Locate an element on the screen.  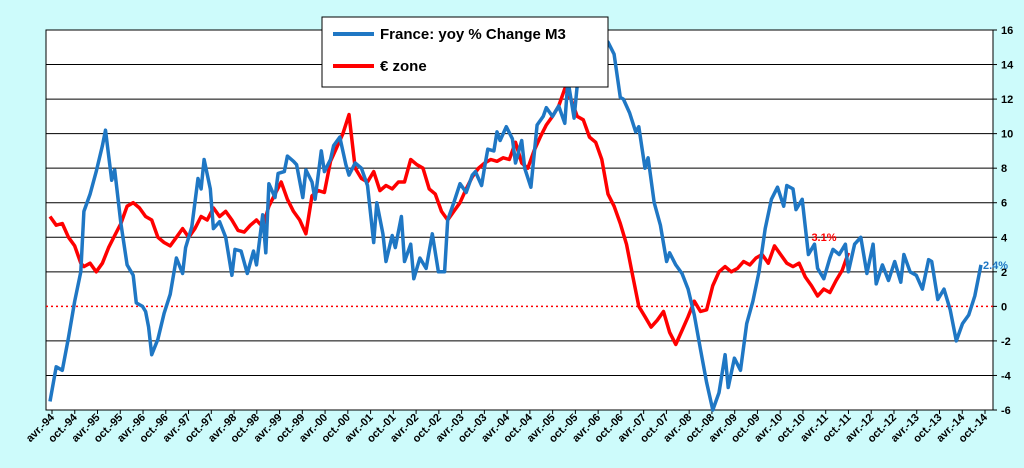
y-axis-ticks: -6 -4 -2 0 2 4 6 8 10 12 14 16 is located at coordinates (1003, 221).